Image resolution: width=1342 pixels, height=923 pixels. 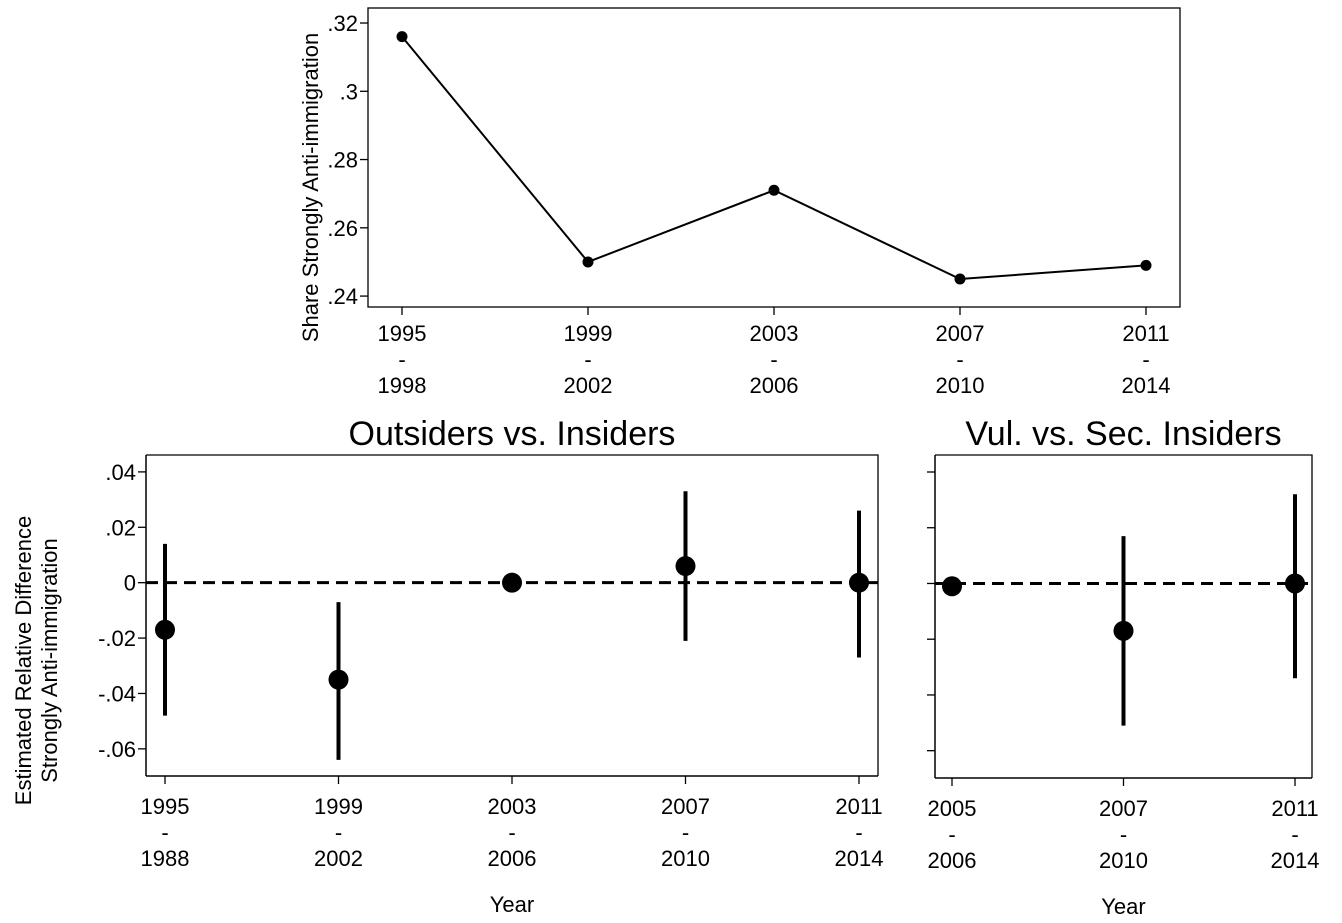 I want to click on y-tick-label: .24, so click(x=342, y=296).